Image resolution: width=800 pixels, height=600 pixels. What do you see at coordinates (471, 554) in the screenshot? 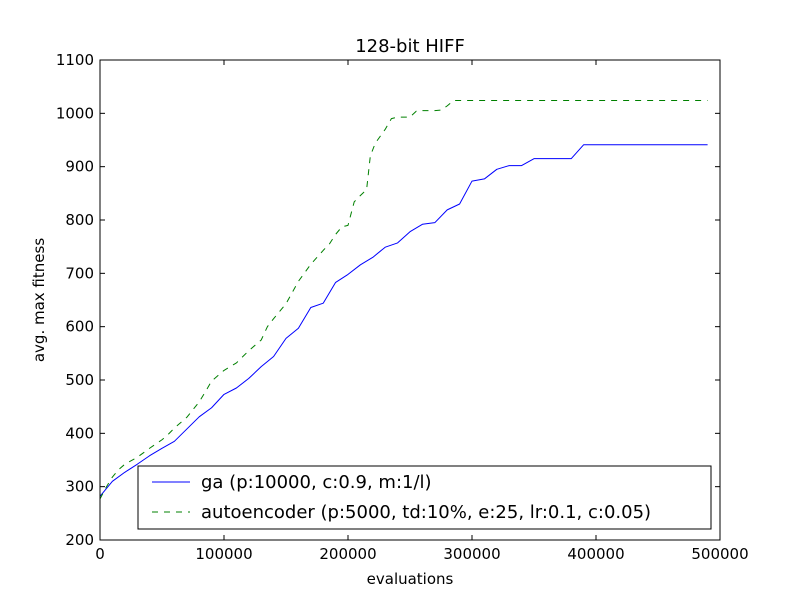
I see `x-tick-label: 300000` at bounding box center [471, 554].